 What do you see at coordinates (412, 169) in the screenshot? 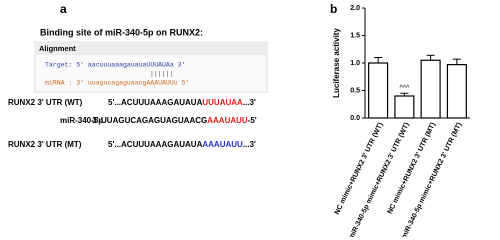
I see `x-tick-label: NC mimic+RUNX2 3' UTR (MT)` at bounding box center [412, 169].